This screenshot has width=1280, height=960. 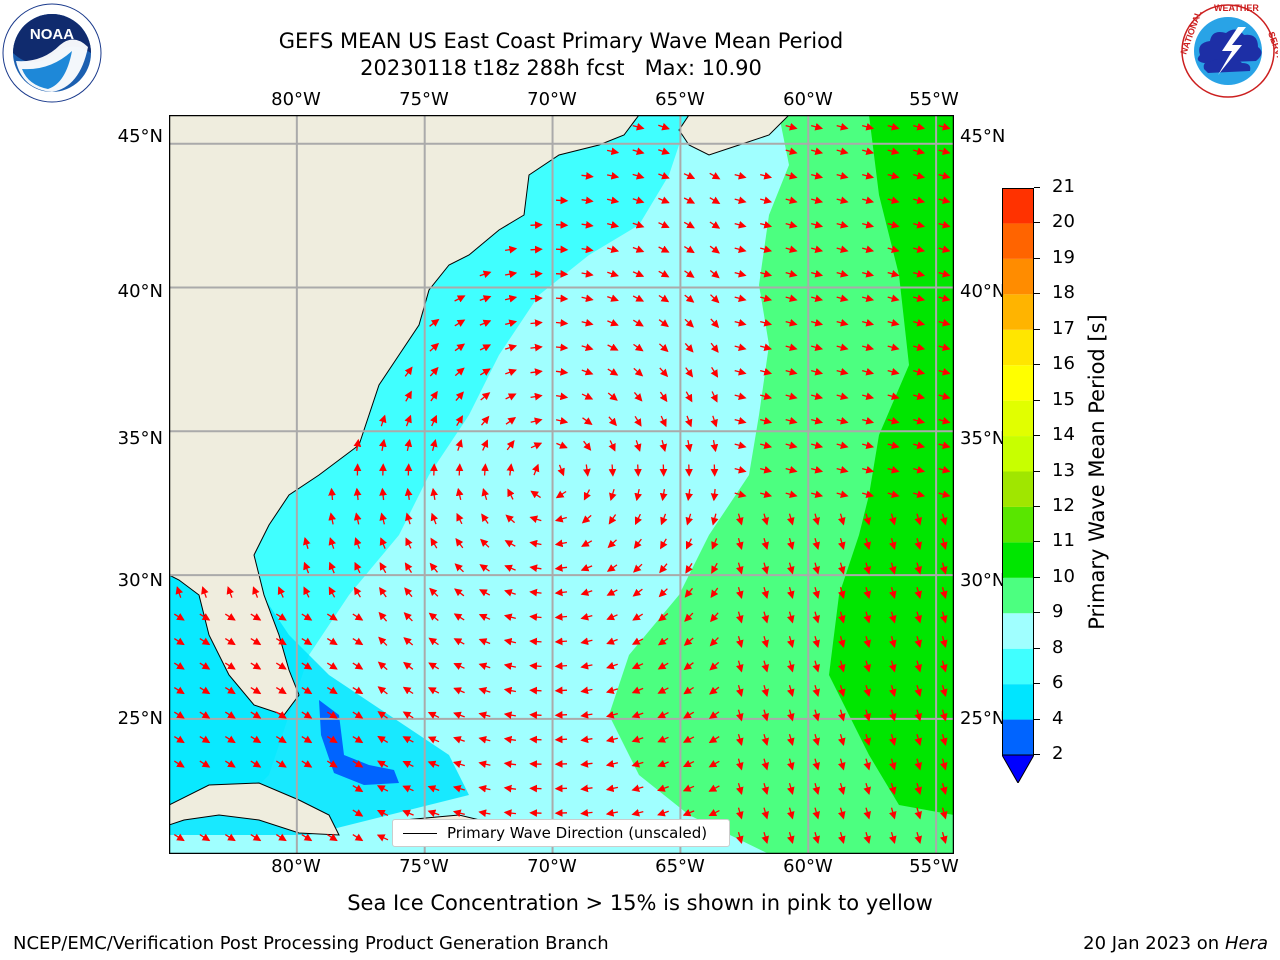 I want to click on lat-label-left: 35°N, so click(x=140, y=438).